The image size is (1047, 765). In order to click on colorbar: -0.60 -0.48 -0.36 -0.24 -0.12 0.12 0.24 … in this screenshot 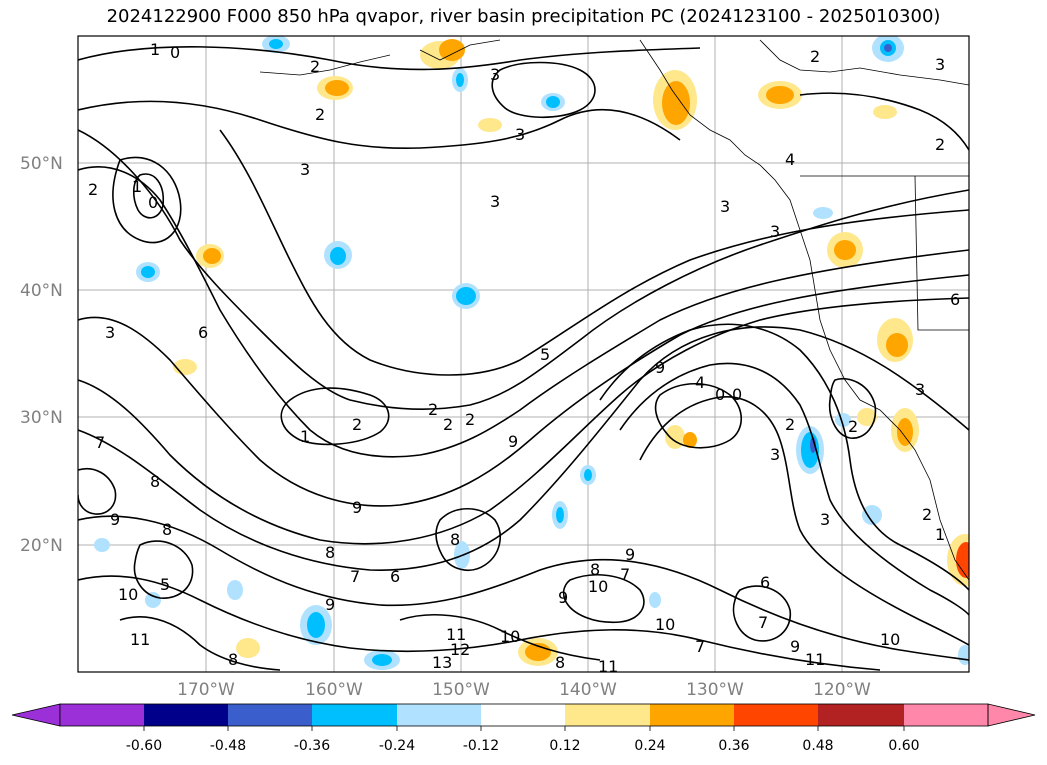, I will do `click(523, 728)`.